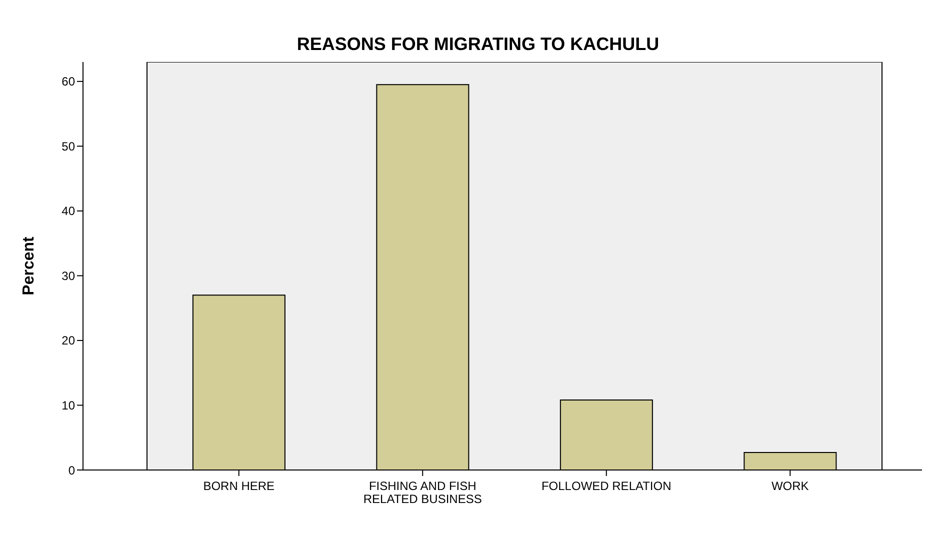  I want to click on x-tick-label: FOLLOWED RELATION, so click(606, 486).